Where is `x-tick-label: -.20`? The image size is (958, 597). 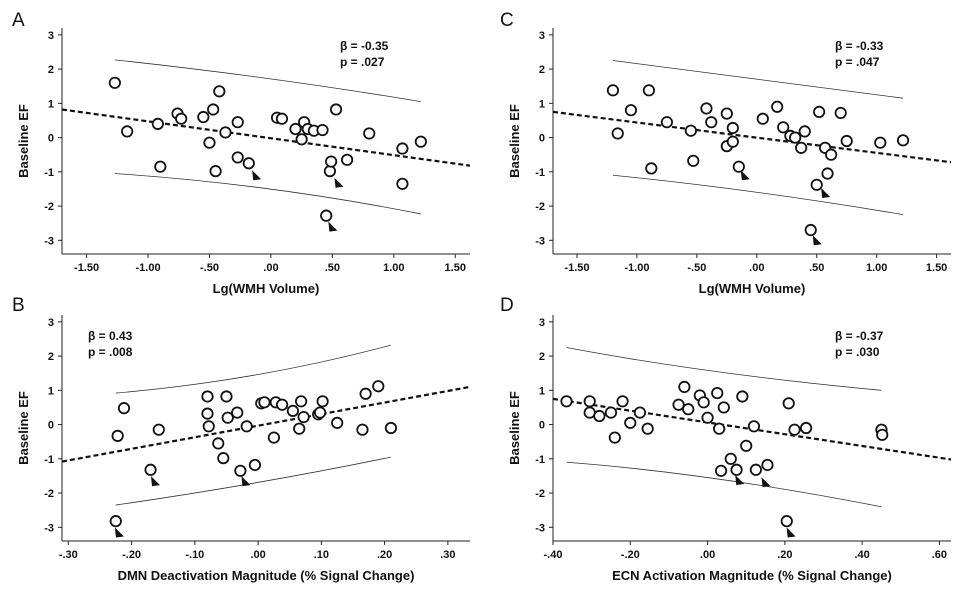
x-tick-label: -.20 is located at coordinates (630, 555).